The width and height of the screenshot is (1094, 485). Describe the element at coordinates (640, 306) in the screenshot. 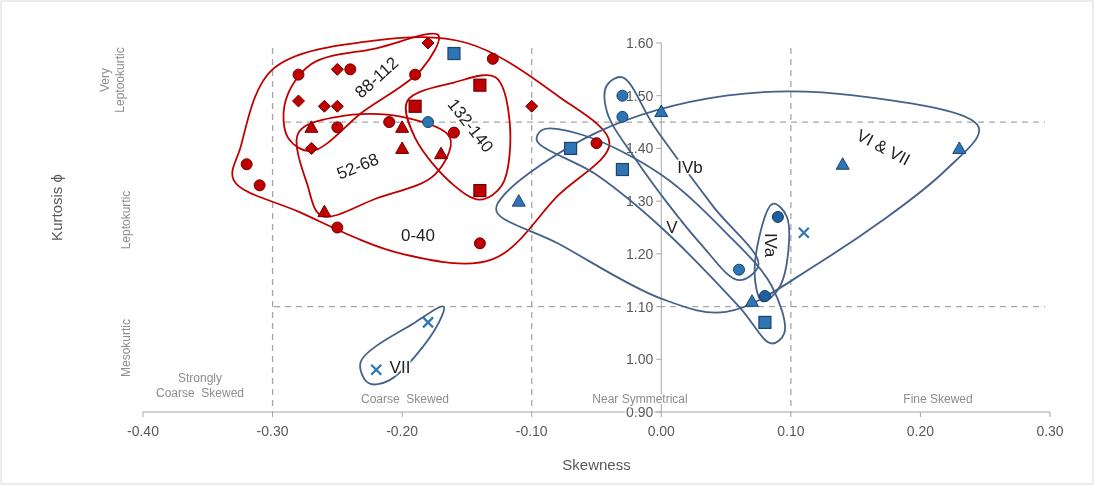

I see `y-tick-label: 1.10` at that location.